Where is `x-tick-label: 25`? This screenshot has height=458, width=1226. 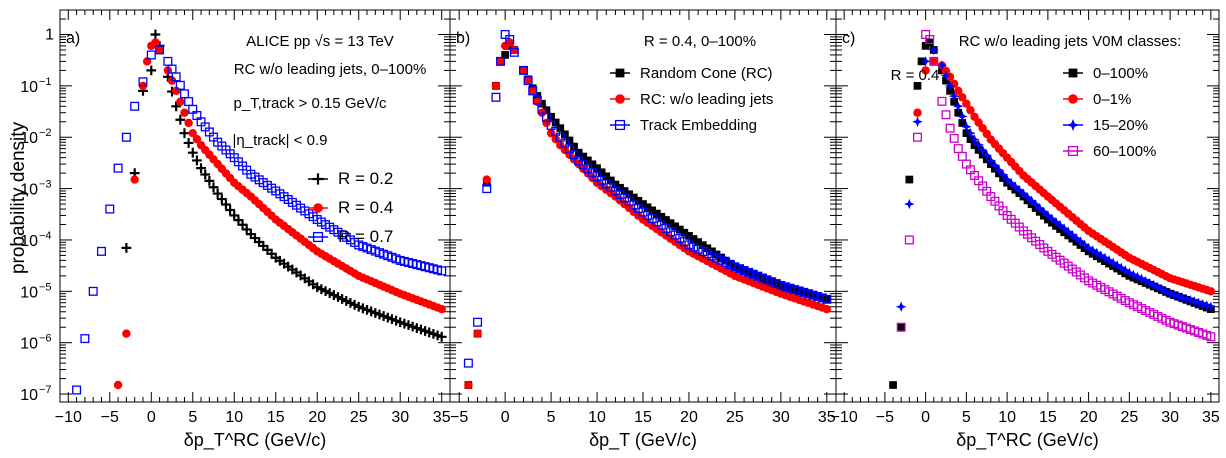 x-tick-label: 25 is located at coordinates (1129, 417).